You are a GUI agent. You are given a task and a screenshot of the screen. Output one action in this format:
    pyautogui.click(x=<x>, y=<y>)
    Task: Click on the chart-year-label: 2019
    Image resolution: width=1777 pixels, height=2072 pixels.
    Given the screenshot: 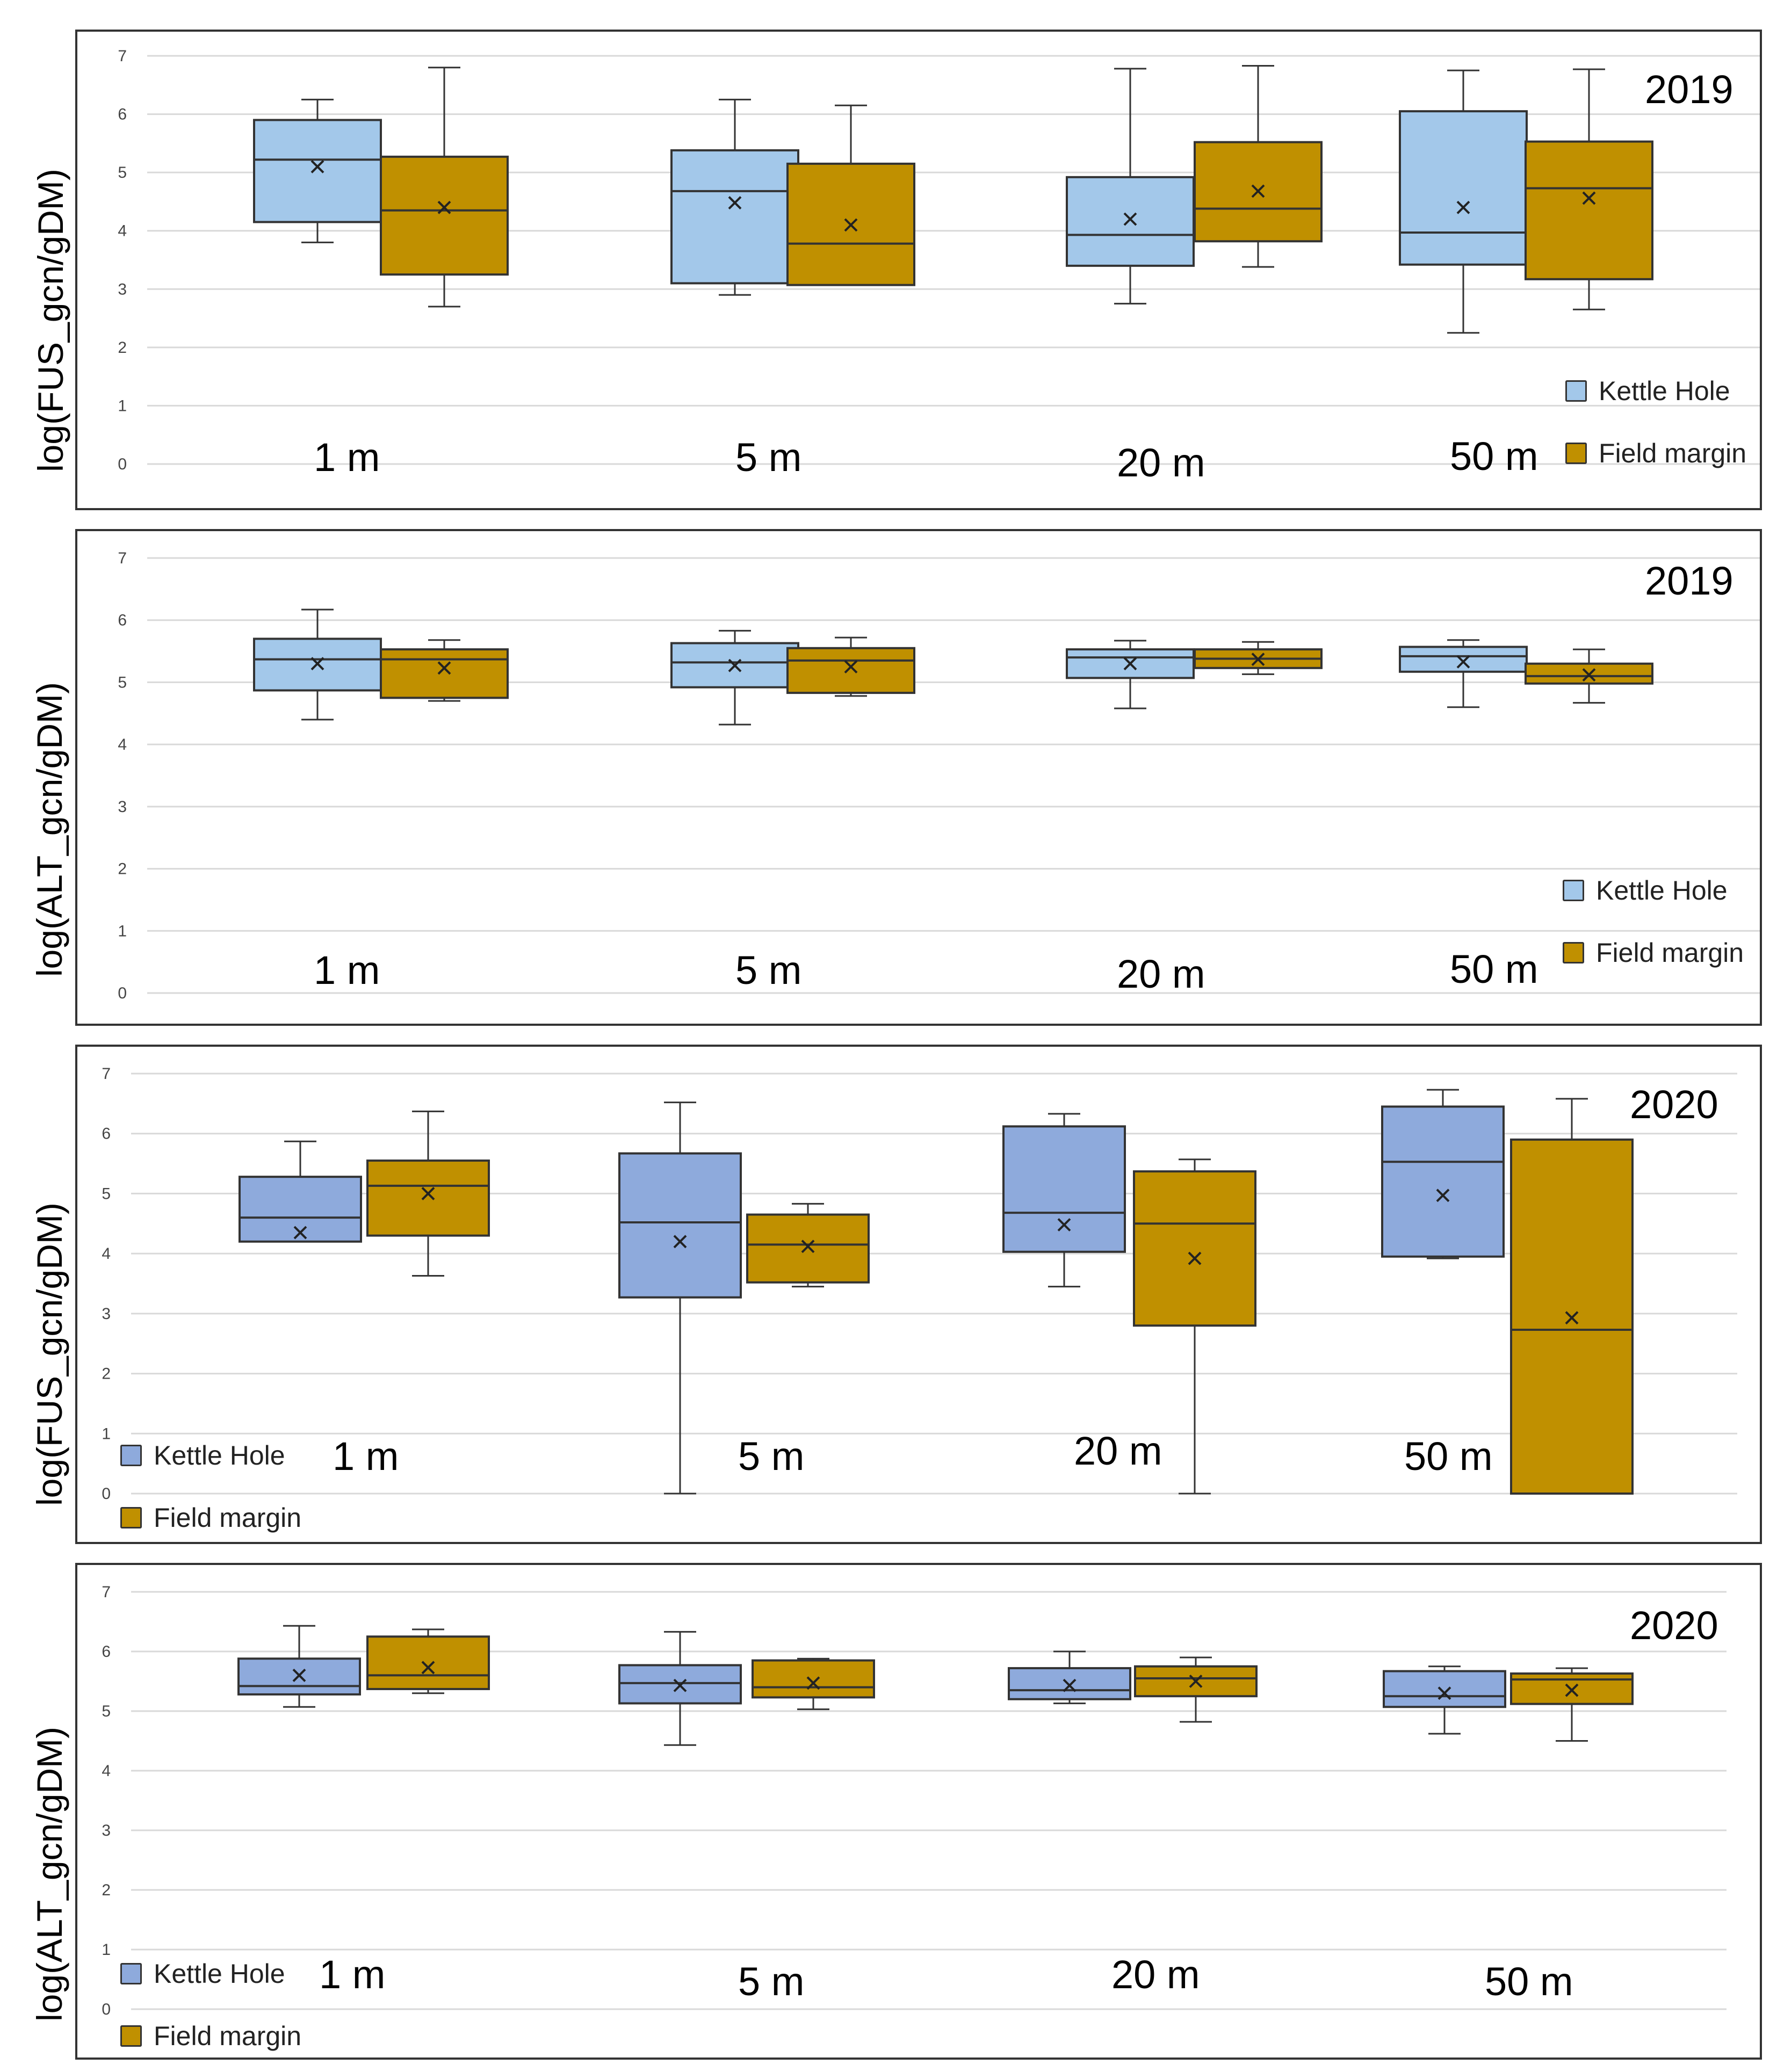 What is the action you would take?
    pyautogui.click(x=1689, y=581)
    